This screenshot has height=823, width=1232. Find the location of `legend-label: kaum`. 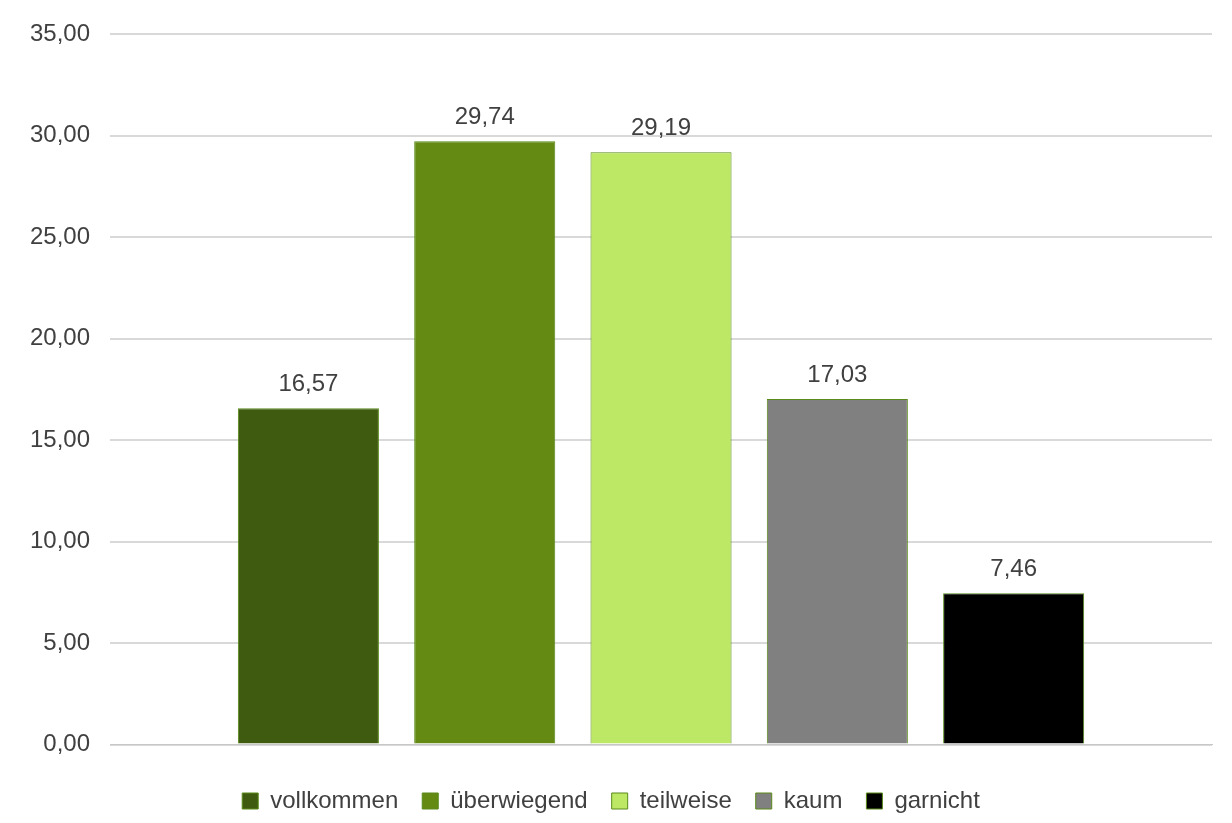

legend-label: kaum is located at coordinates (813, 799).